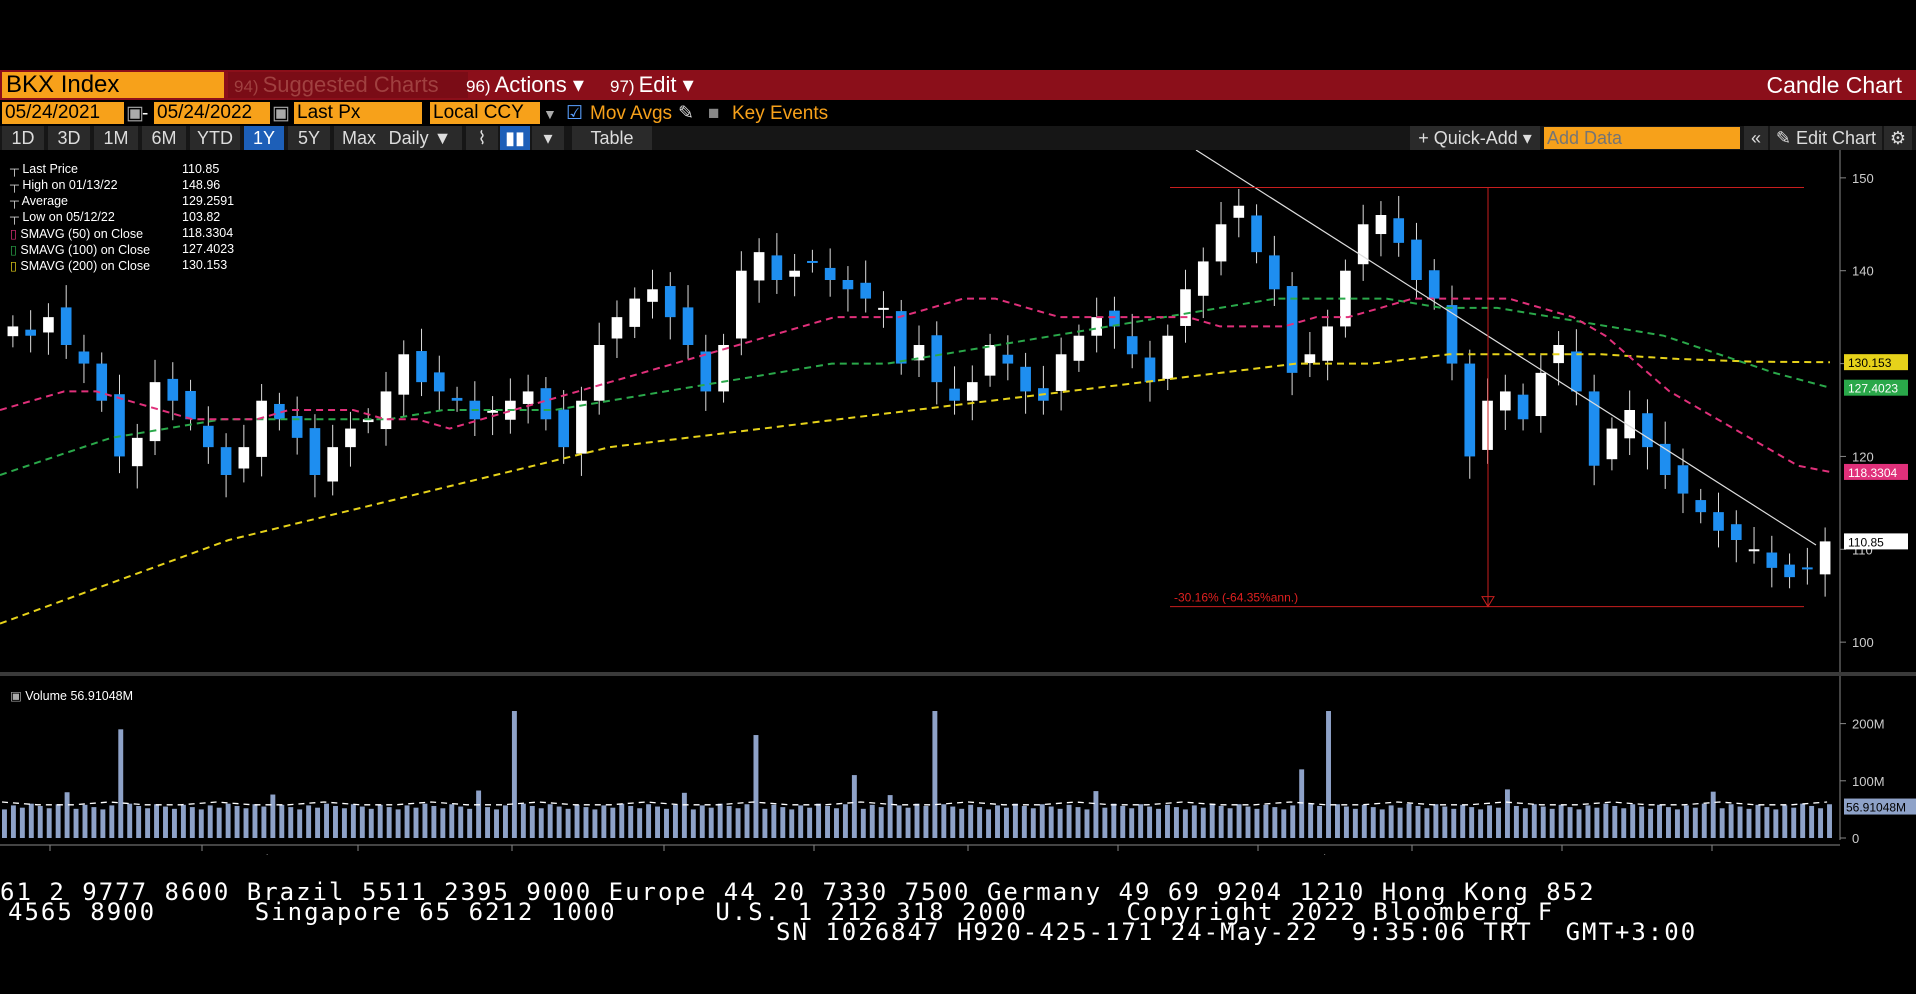  What do you see at coordinates (71, 695) in the screenshot?
I see `volume-legend: ▣ Volume 56.91048M` at bounding box center [71, 695].